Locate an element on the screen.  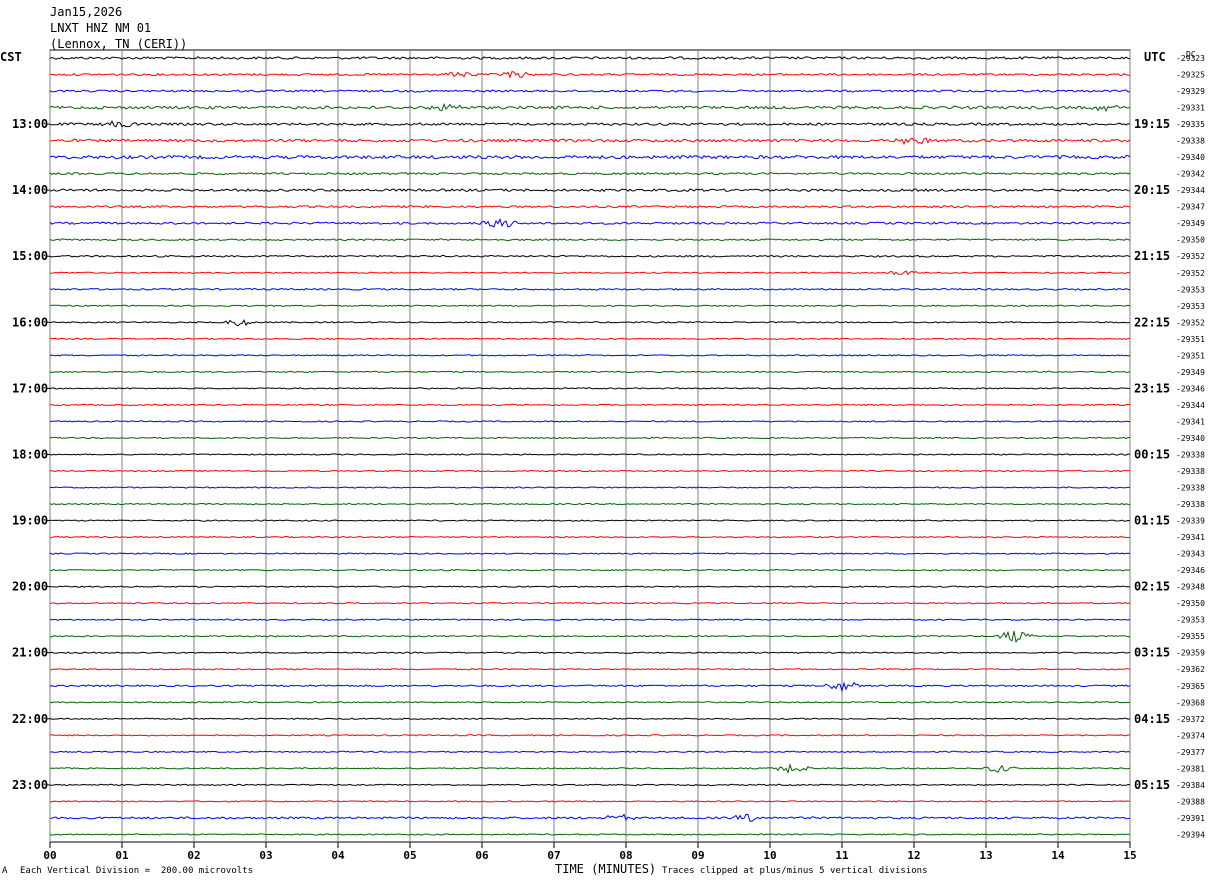
right-hour-label: 01:15 is located at coordinates (1152, 521).